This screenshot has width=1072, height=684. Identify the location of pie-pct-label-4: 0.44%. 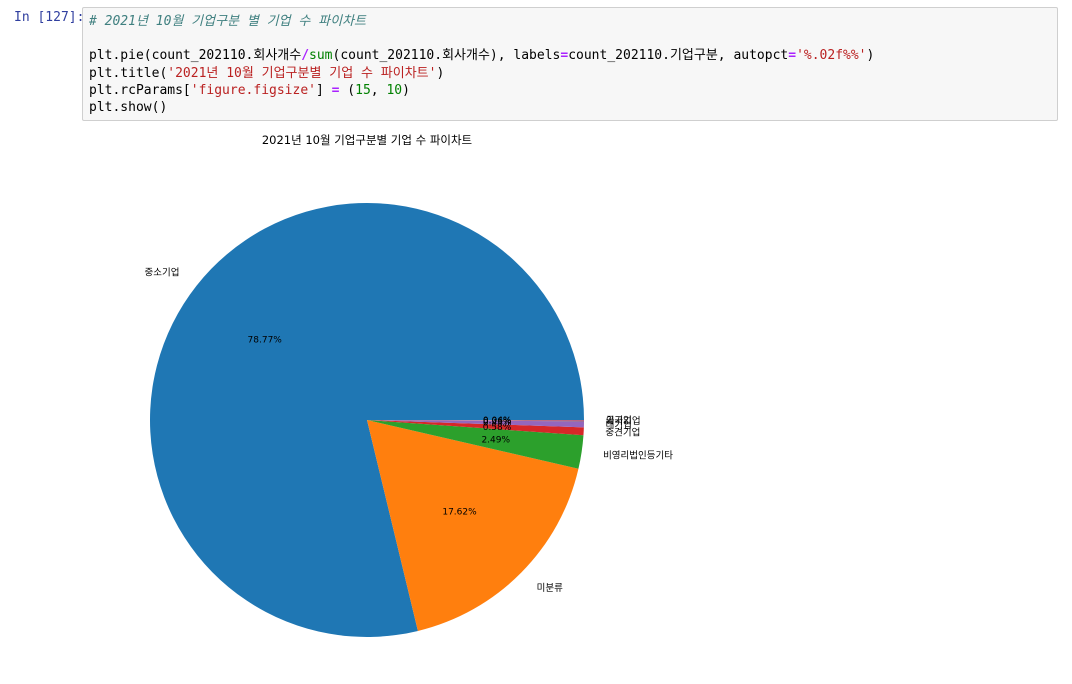
(497, 424).